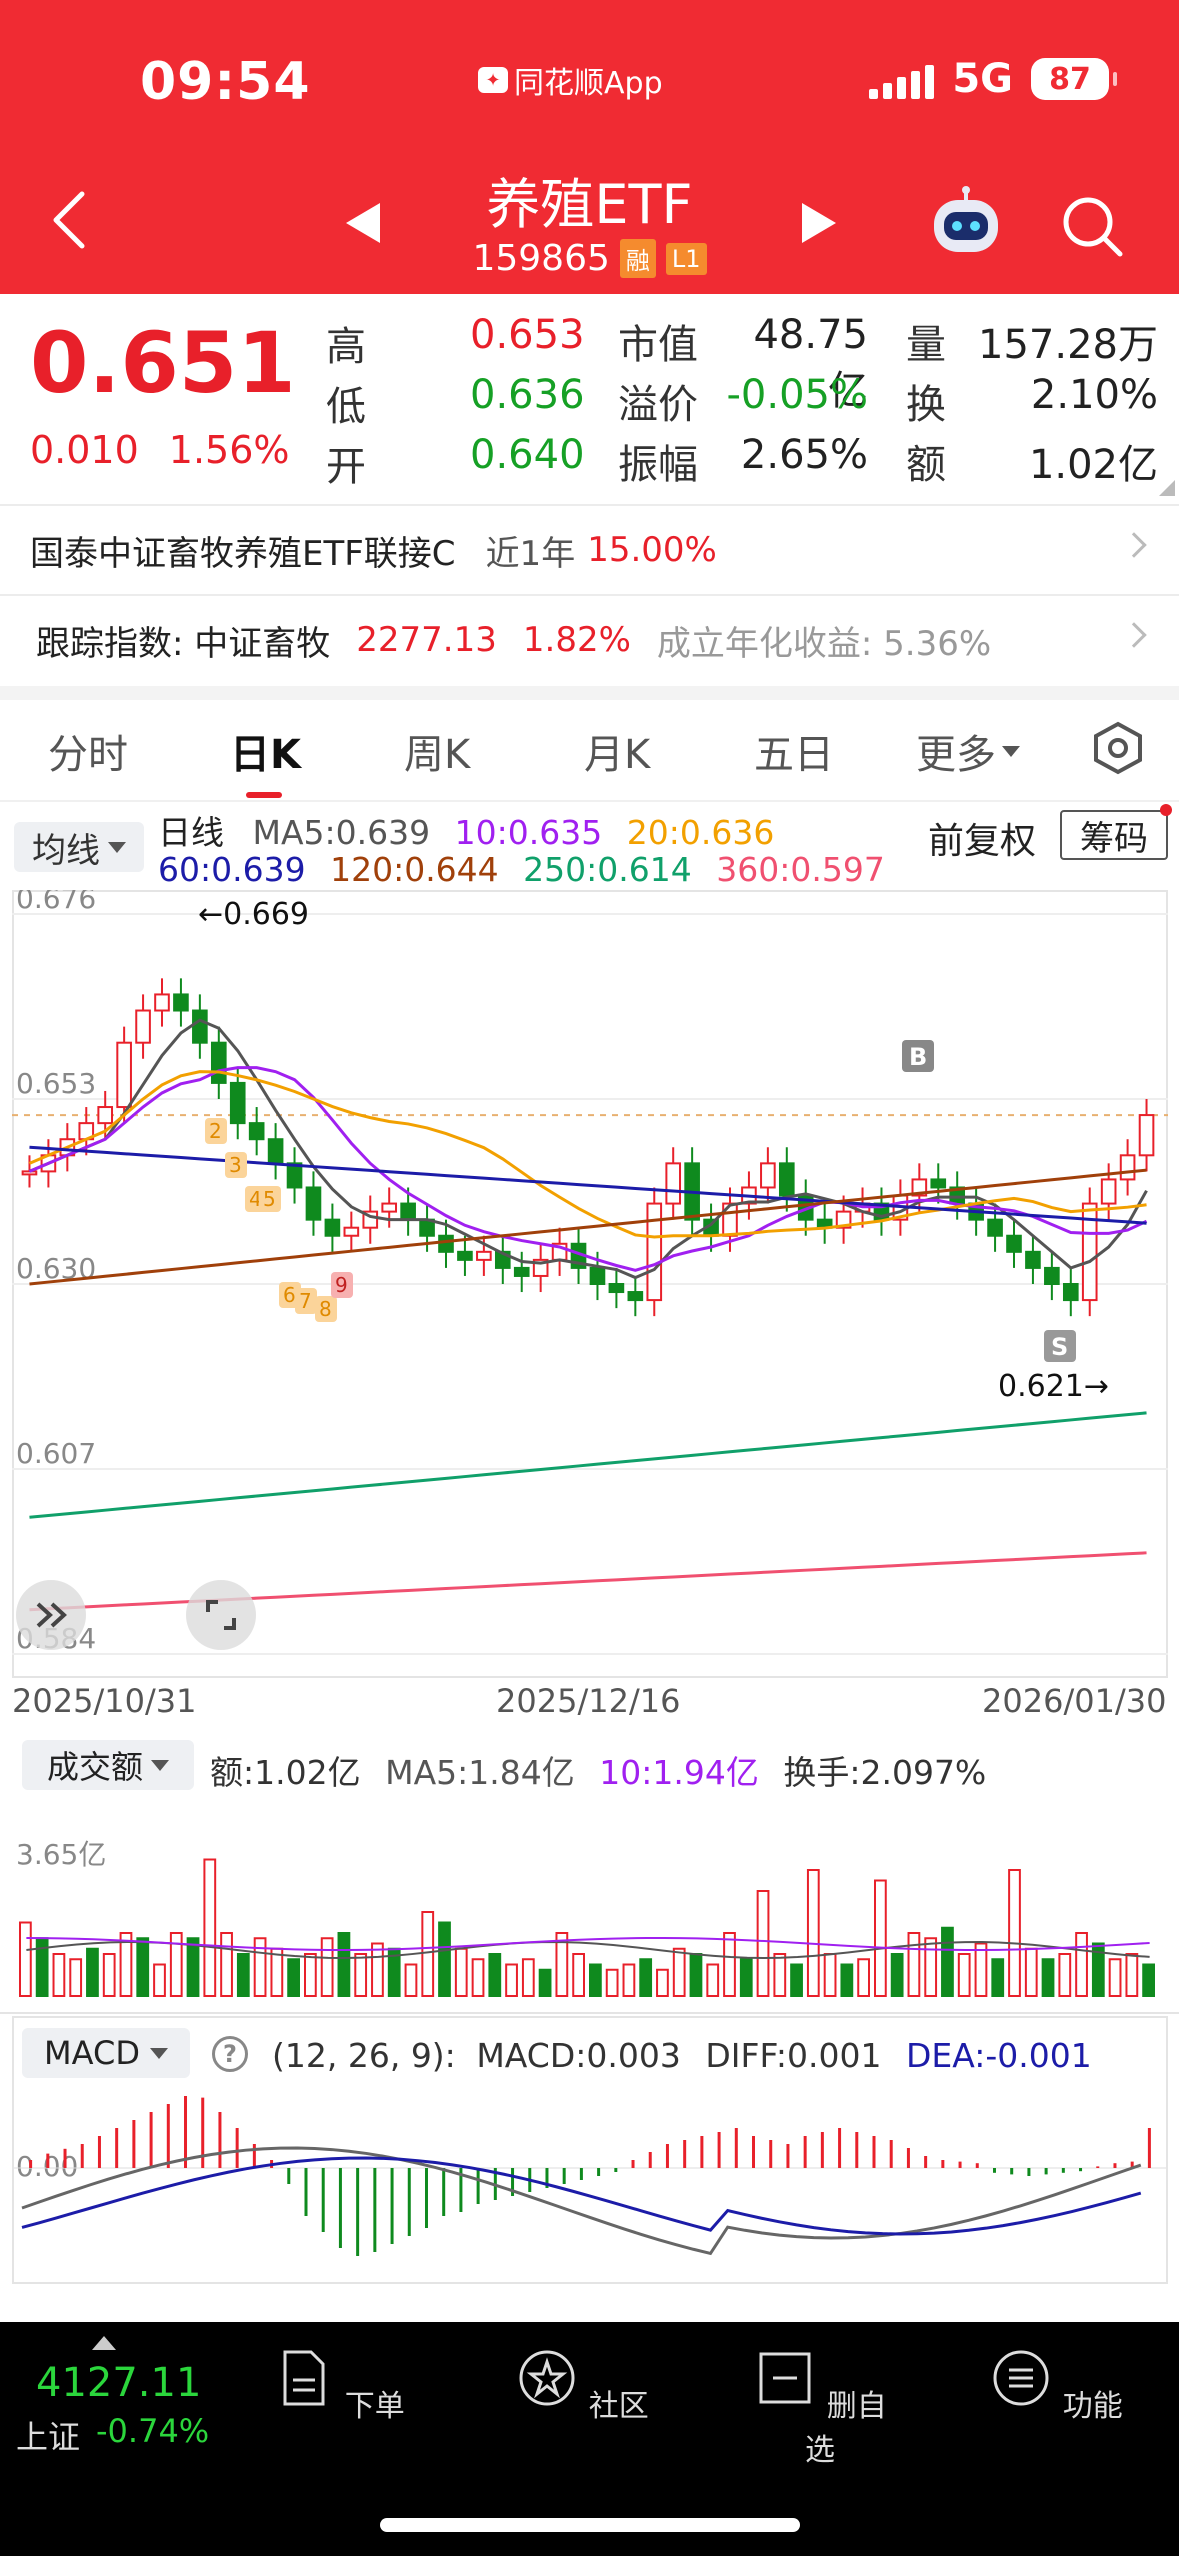 This screenshot has width=1179, height=2556. What do you see at coordinates (588, 1465) in the screenshot?
I see `ma250-line` at bounding box center [588, 1465].